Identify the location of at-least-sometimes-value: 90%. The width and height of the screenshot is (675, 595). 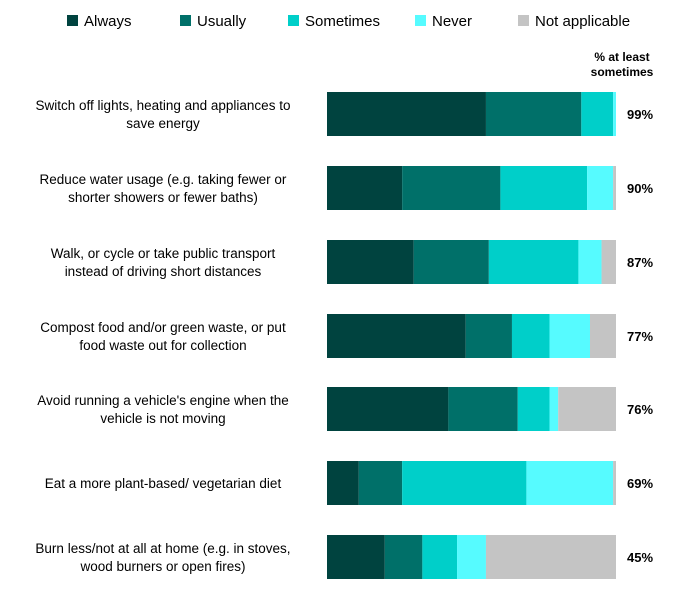
(640, 188).